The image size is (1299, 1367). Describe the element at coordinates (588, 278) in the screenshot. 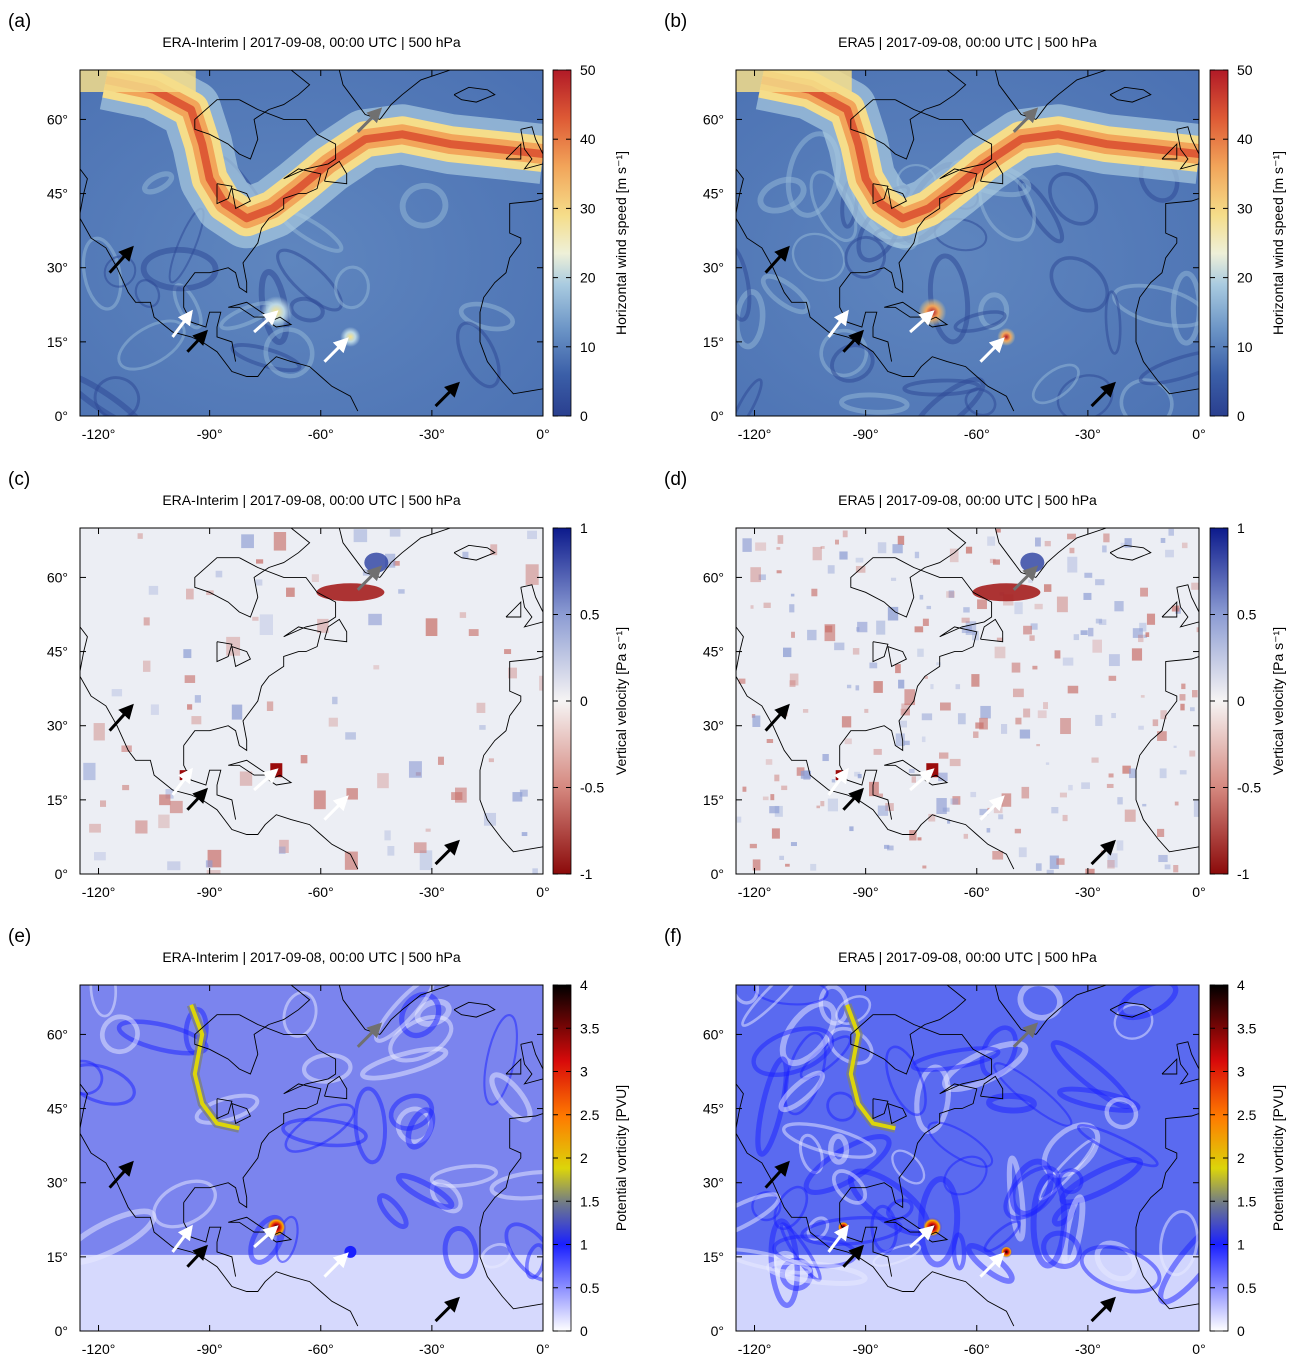

I see `colorbar-tick-label: 20` at that location.